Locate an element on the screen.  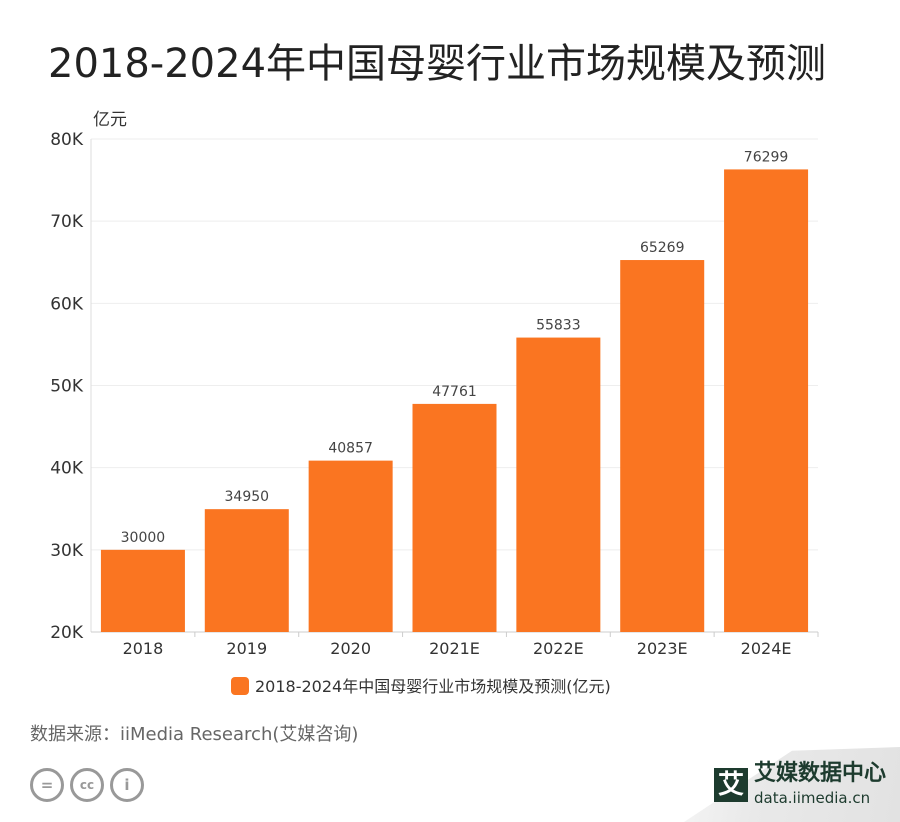
y-tick-label: 30K is located at coordinates (67, 551).